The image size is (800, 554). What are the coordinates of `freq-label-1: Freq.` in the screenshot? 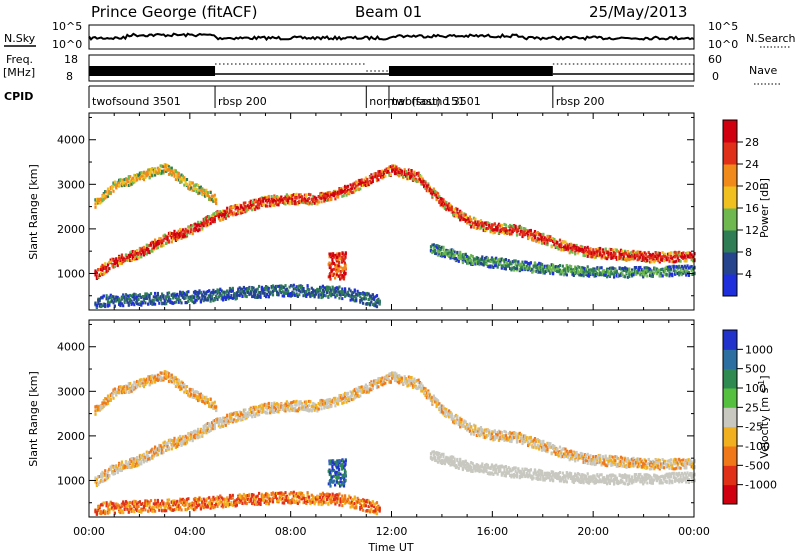 It's located at (19, 59).